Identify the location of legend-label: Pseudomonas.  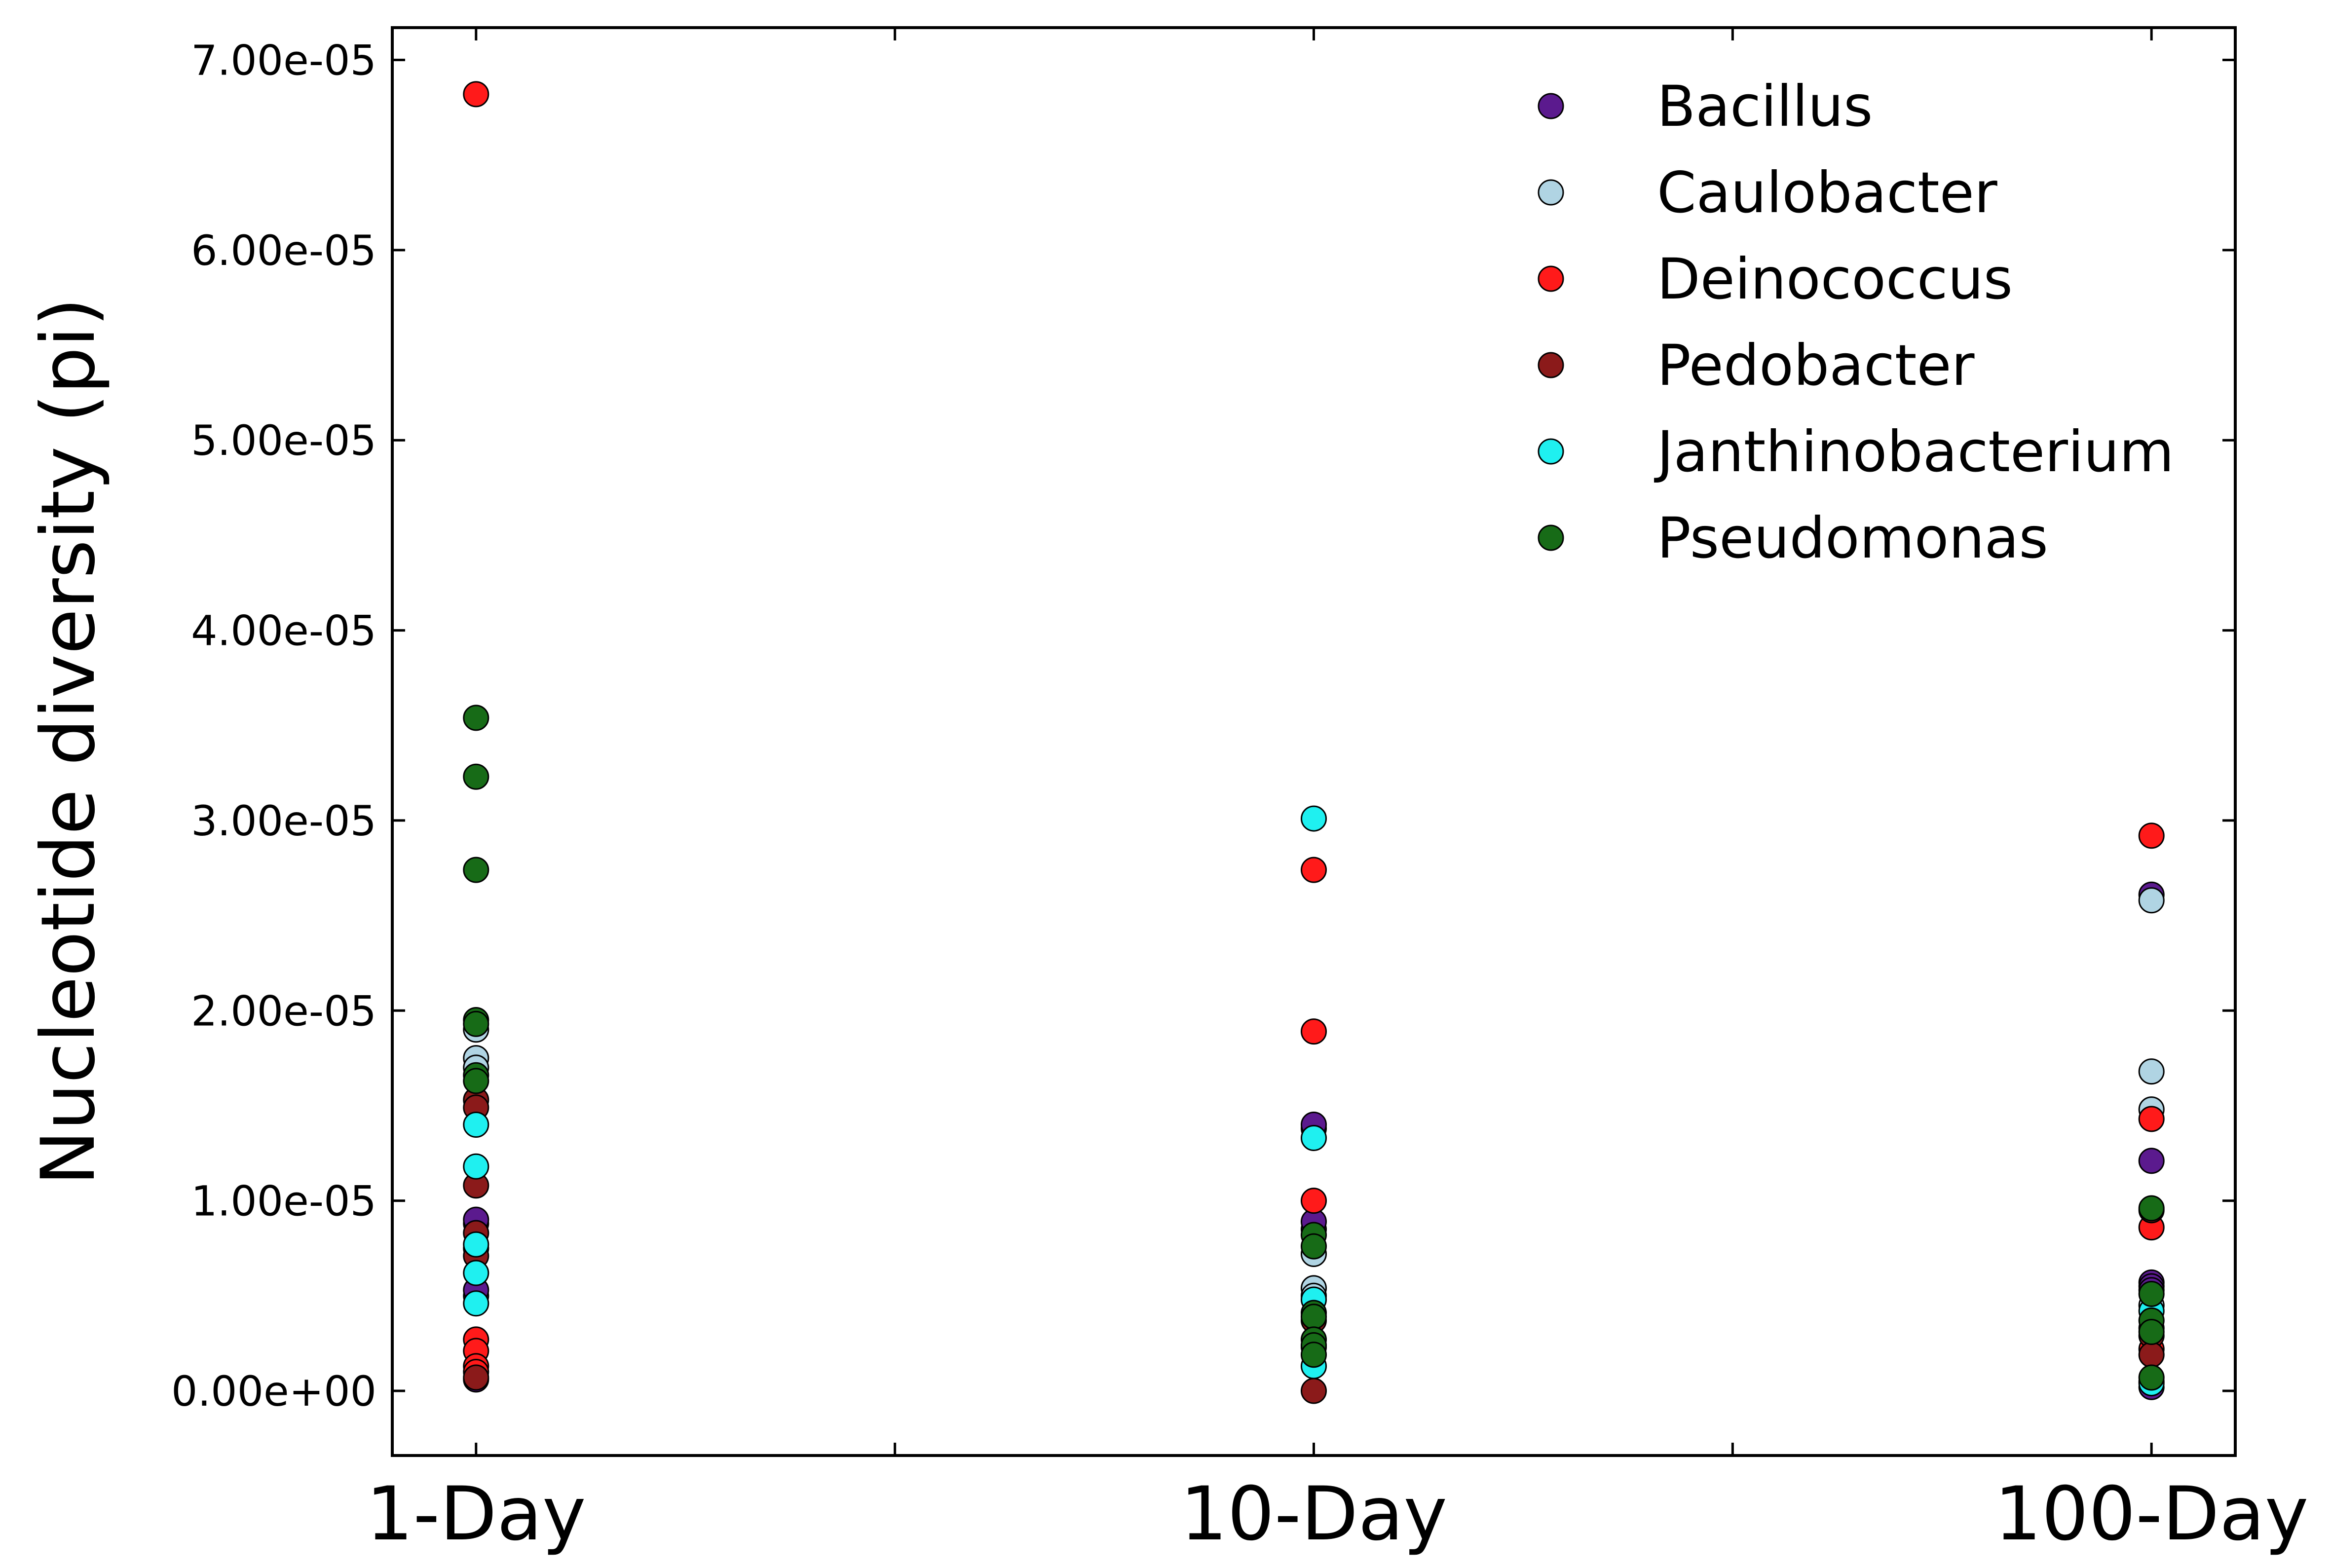
(1853, 538).